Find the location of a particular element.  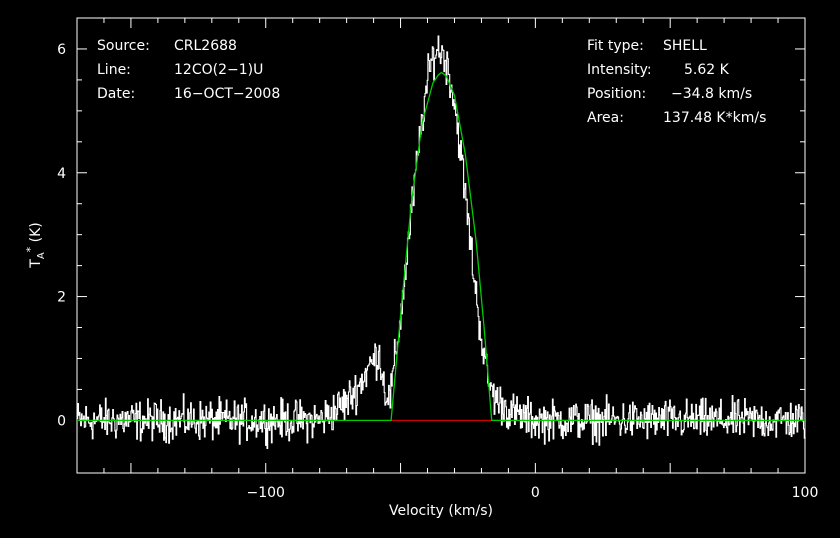

info-fit-type-key: Fit type: is located at coordinates (615, 46).